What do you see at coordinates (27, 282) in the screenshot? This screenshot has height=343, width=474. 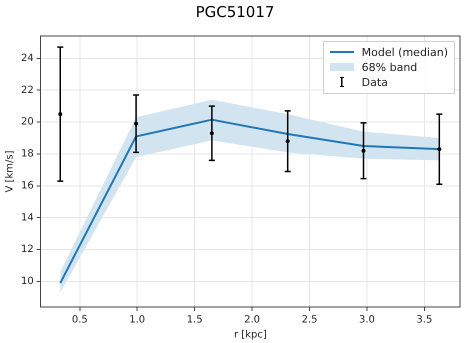 I see `y-tick-label: 10` at bounding box center [27, 282].